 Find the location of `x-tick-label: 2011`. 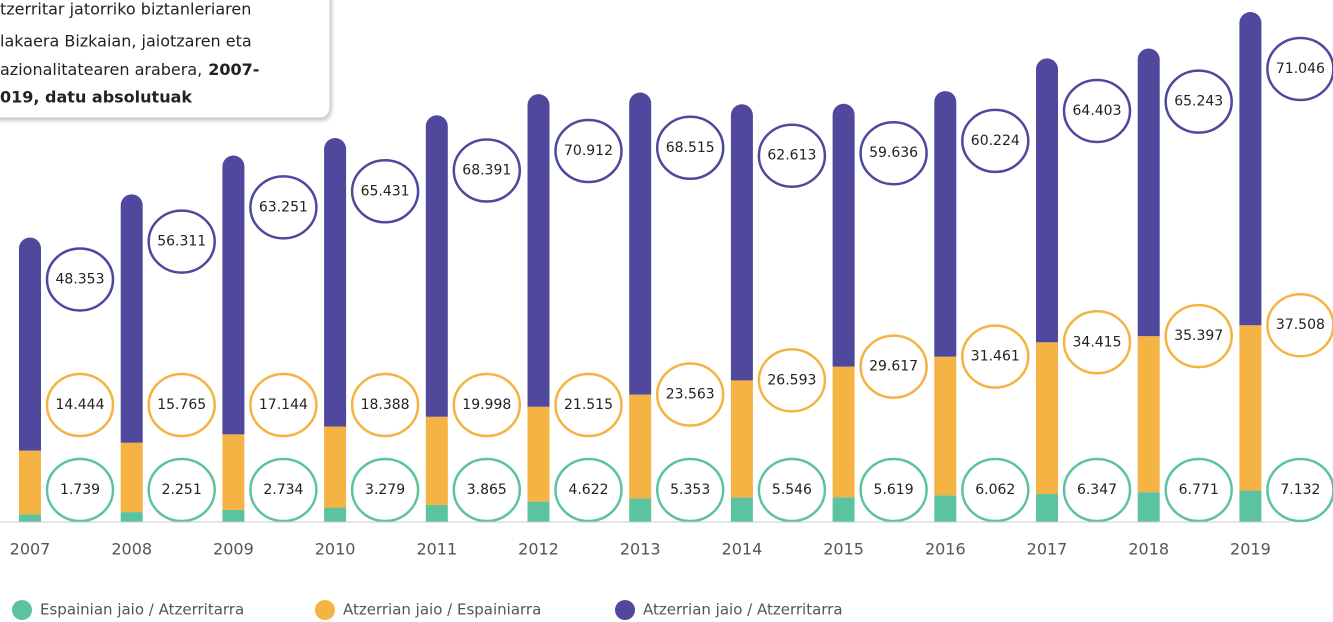

x-tick-label: 2011 is located at coordinates (436, 549).